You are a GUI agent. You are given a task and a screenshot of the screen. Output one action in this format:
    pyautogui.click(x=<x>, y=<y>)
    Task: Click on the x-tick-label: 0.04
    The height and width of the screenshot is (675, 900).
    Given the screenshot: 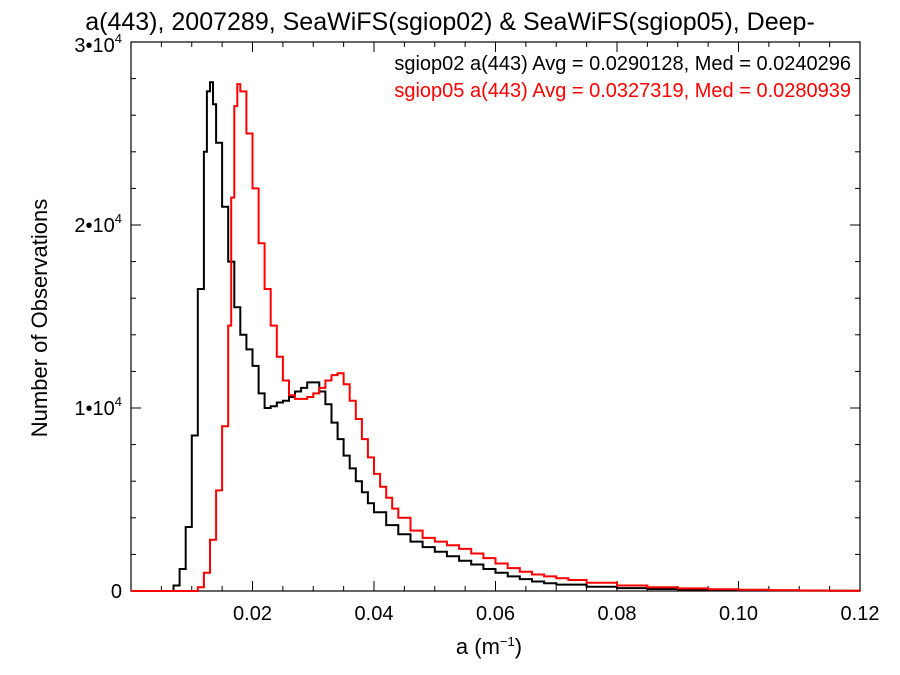 What is the action you would take?
    pyautogui.click(x=374, y=614)
    